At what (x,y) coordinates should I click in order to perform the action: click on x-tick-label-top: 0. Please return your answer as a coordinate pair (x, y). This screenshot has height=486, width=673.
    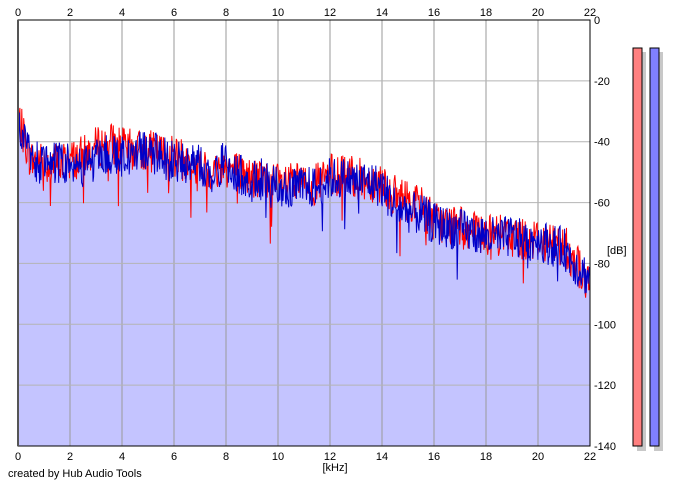
    Looking at the image, I should click on (18, 13).